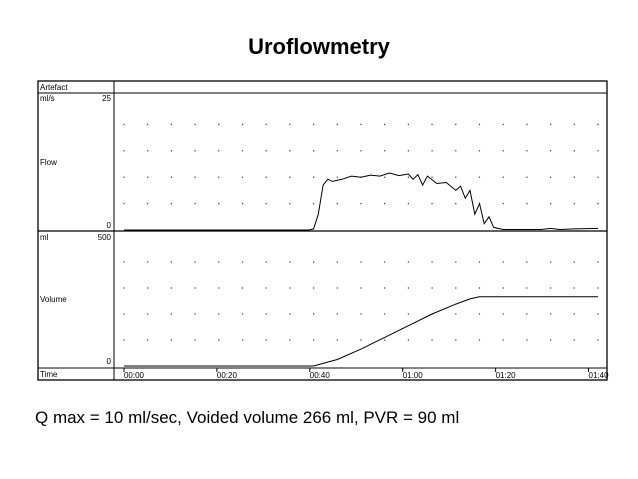 The height and width of the screenshot is (479, 638). I want to click on time-tick-label: 01:20, so click(506, 375).